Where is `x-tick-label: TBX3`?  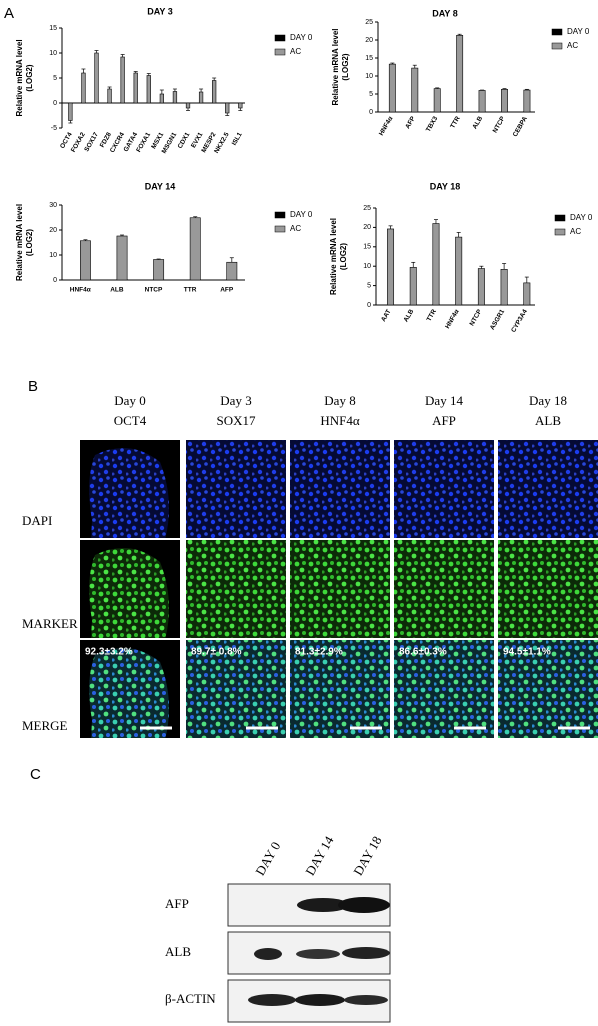
x-tick-label: TBX3 is located at coordinates (432, 124).